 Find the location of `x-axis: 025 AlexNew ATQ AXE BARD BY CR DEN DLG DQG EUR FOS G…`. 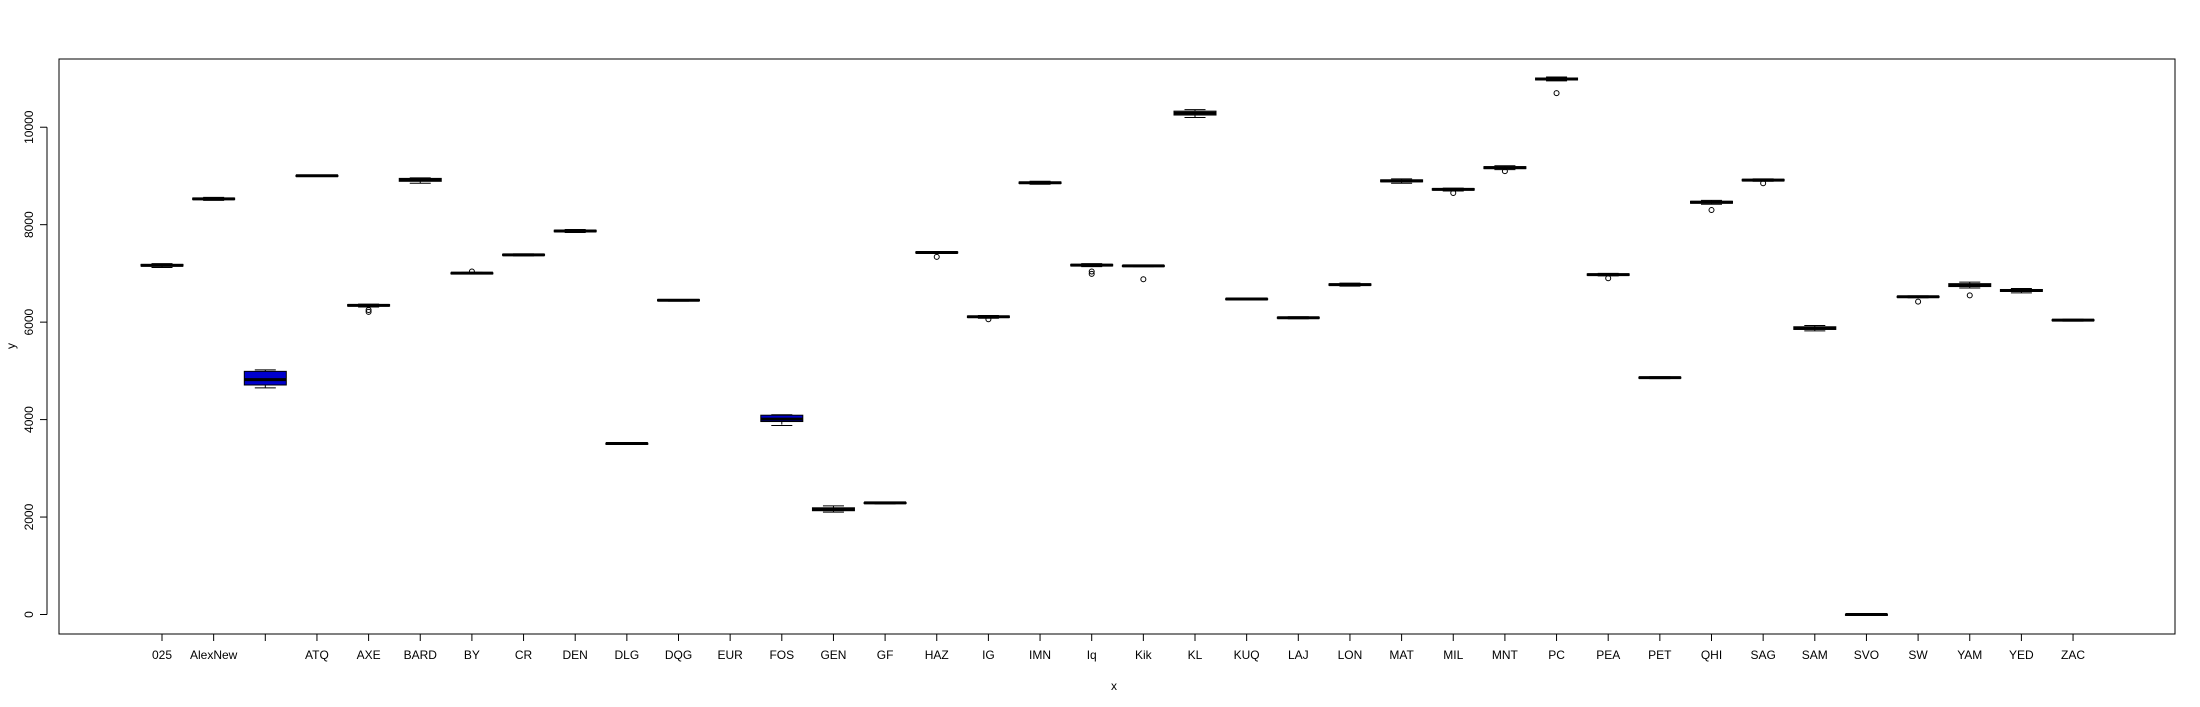

x-axis: 025 AlexNew ATQ AXE BARD BY CR DEN DLG DQG EUR FOS G… is located at coordinates (1118, 647).